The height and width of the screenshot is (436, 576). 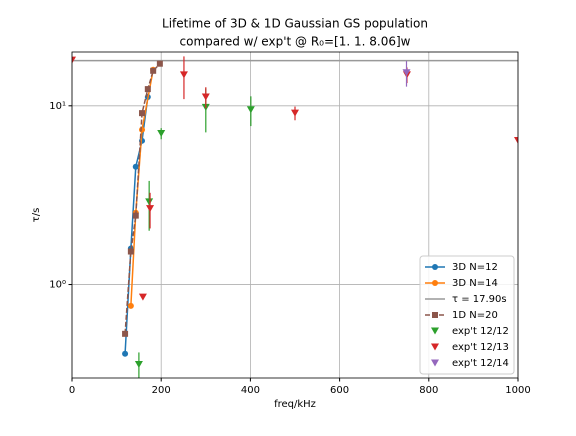 What do you see at coordinates (475, 283) in the screenshot?
I see `legend-label: 3D N=14` at bounding box center [475, 283].